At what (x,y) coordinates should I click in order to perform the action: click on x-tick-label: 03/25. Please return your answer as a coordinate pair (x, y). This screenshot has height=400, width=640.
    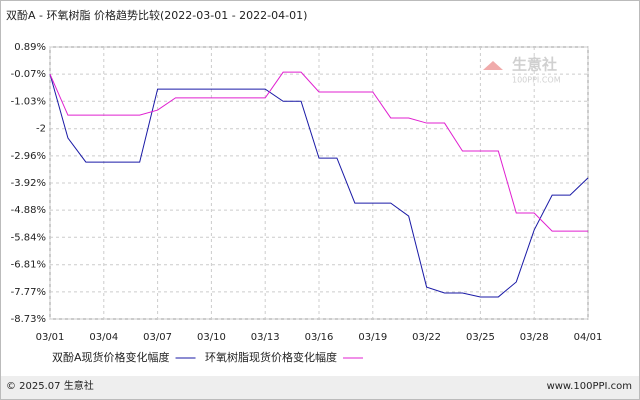
    Looking at the image, I should click on (480, 337).